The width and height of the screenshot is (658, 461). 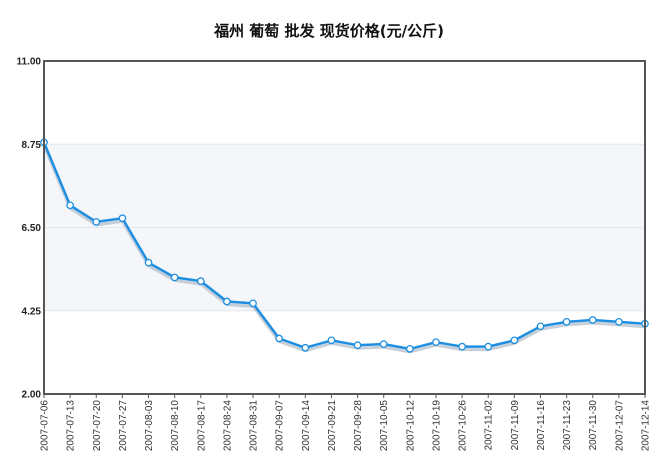 I want to click on x-tick-label: 2007-10-19, so click(x=436, y=426).